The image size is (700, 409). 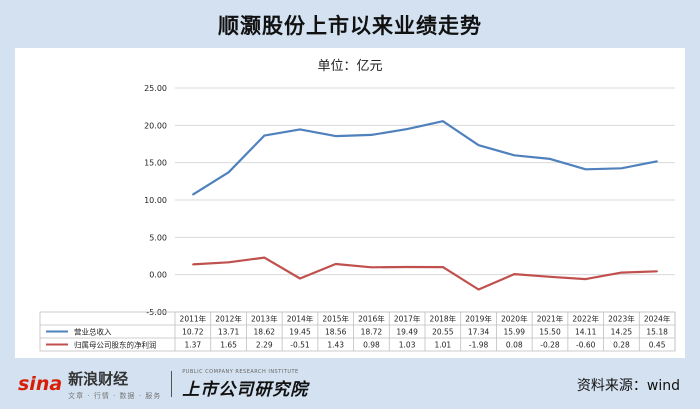 What do you see at coordinates (335, 345) in the screenshot?
I see `data-label: 1.43` at bounding box center [335, 345].